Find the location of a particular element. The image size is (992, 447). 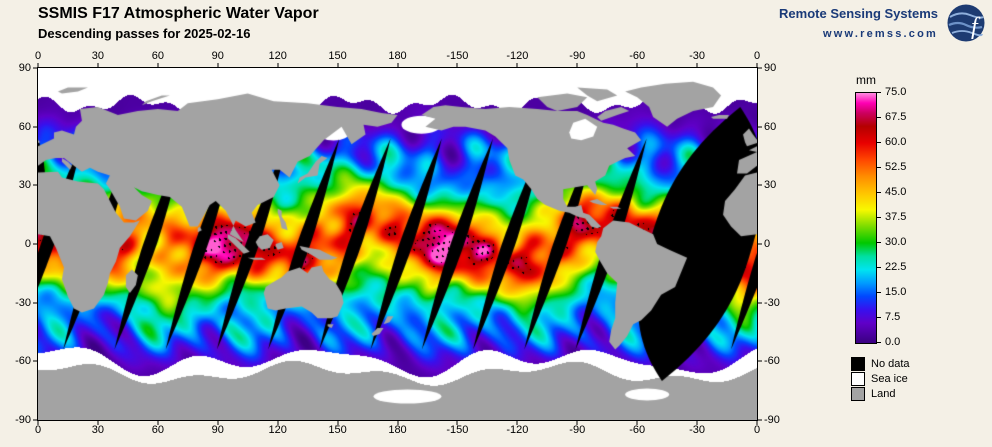

svg-text: f is located at coordinates (976, 27).